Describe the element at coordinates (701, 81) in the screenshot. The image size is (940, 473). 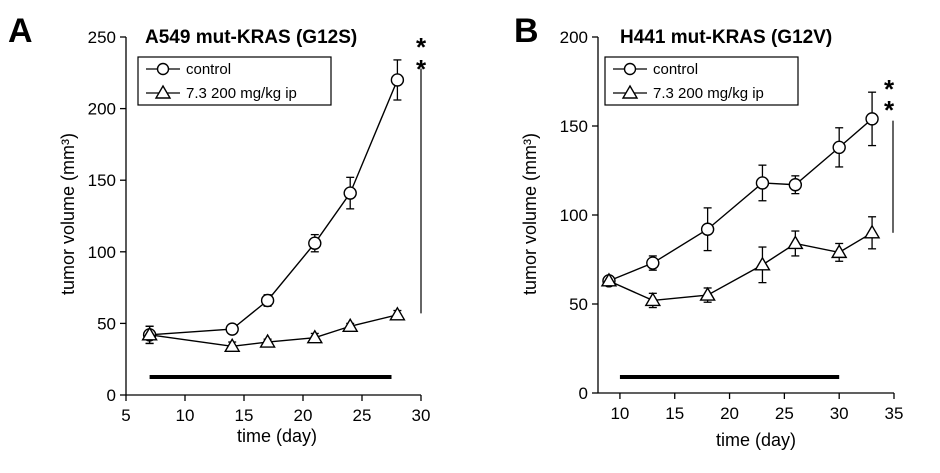
I see `legend-b: control 7.3 200 mg/kg ip` at that location.